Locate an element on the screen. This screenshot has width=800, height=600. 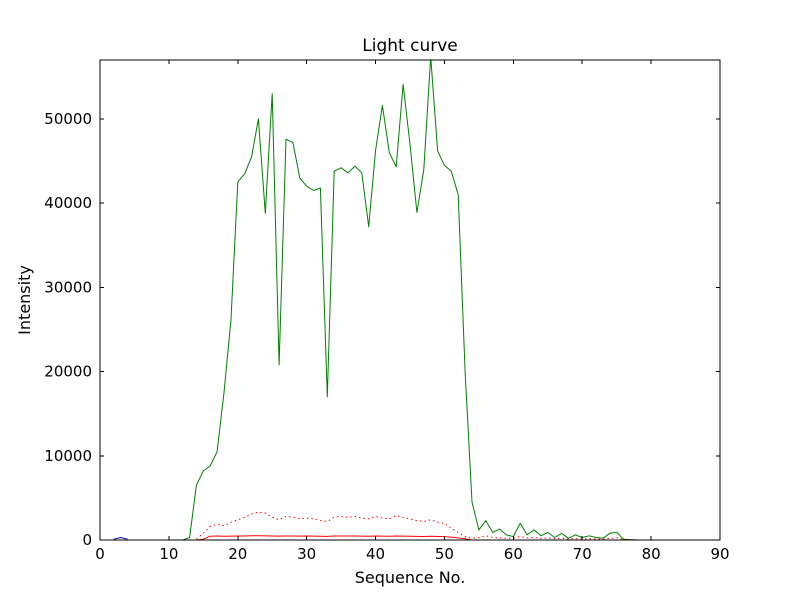
y-tick-label: 50000 is located at coordinates (68, 119).